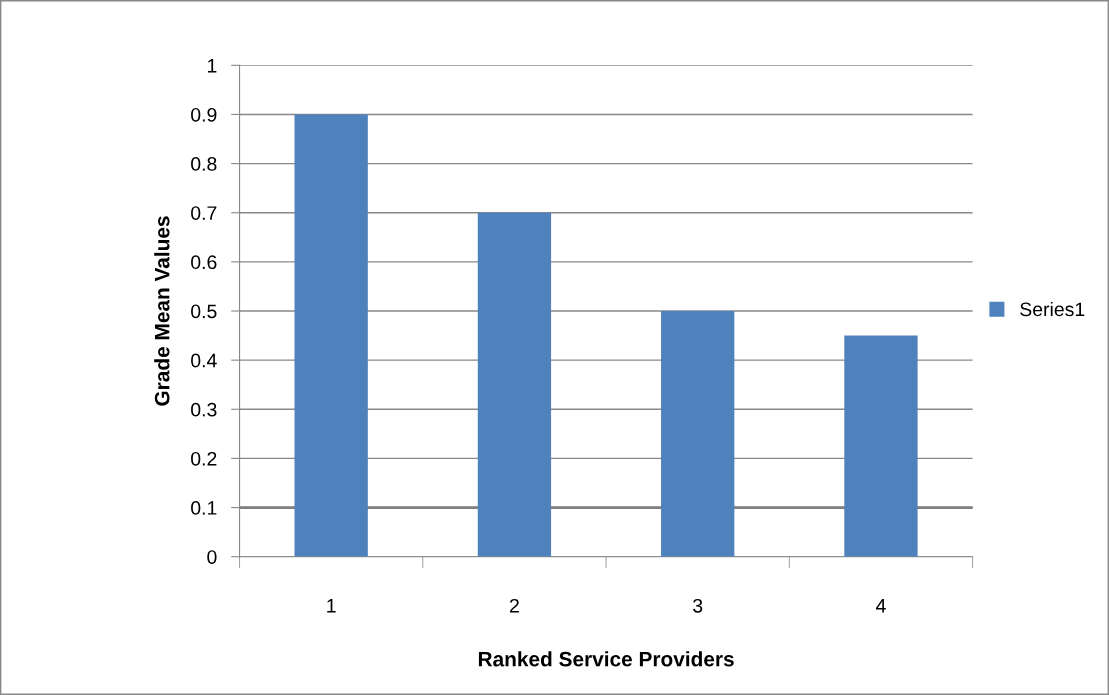 This screenshot has height=695, width=1109. I want to click on y-tick-label: 0, so click(212, 557).